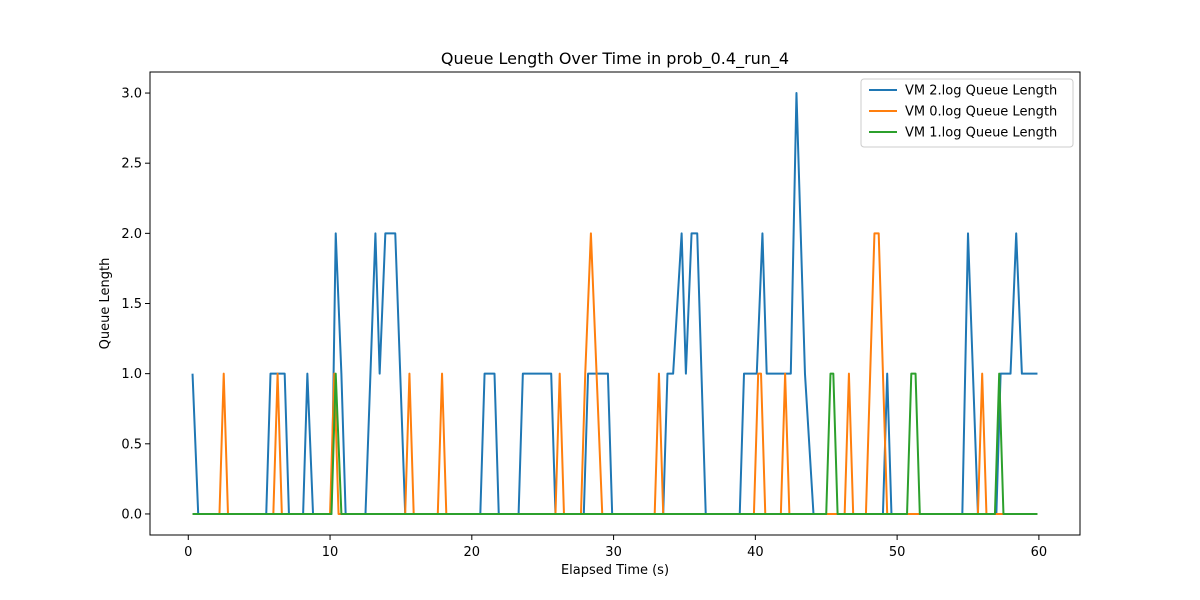  What do you see at coordinates (981, 133) in the screenshot?
I see `legend-entry-3: VM 1.log Queue Length` at bounding box center [981, 133].